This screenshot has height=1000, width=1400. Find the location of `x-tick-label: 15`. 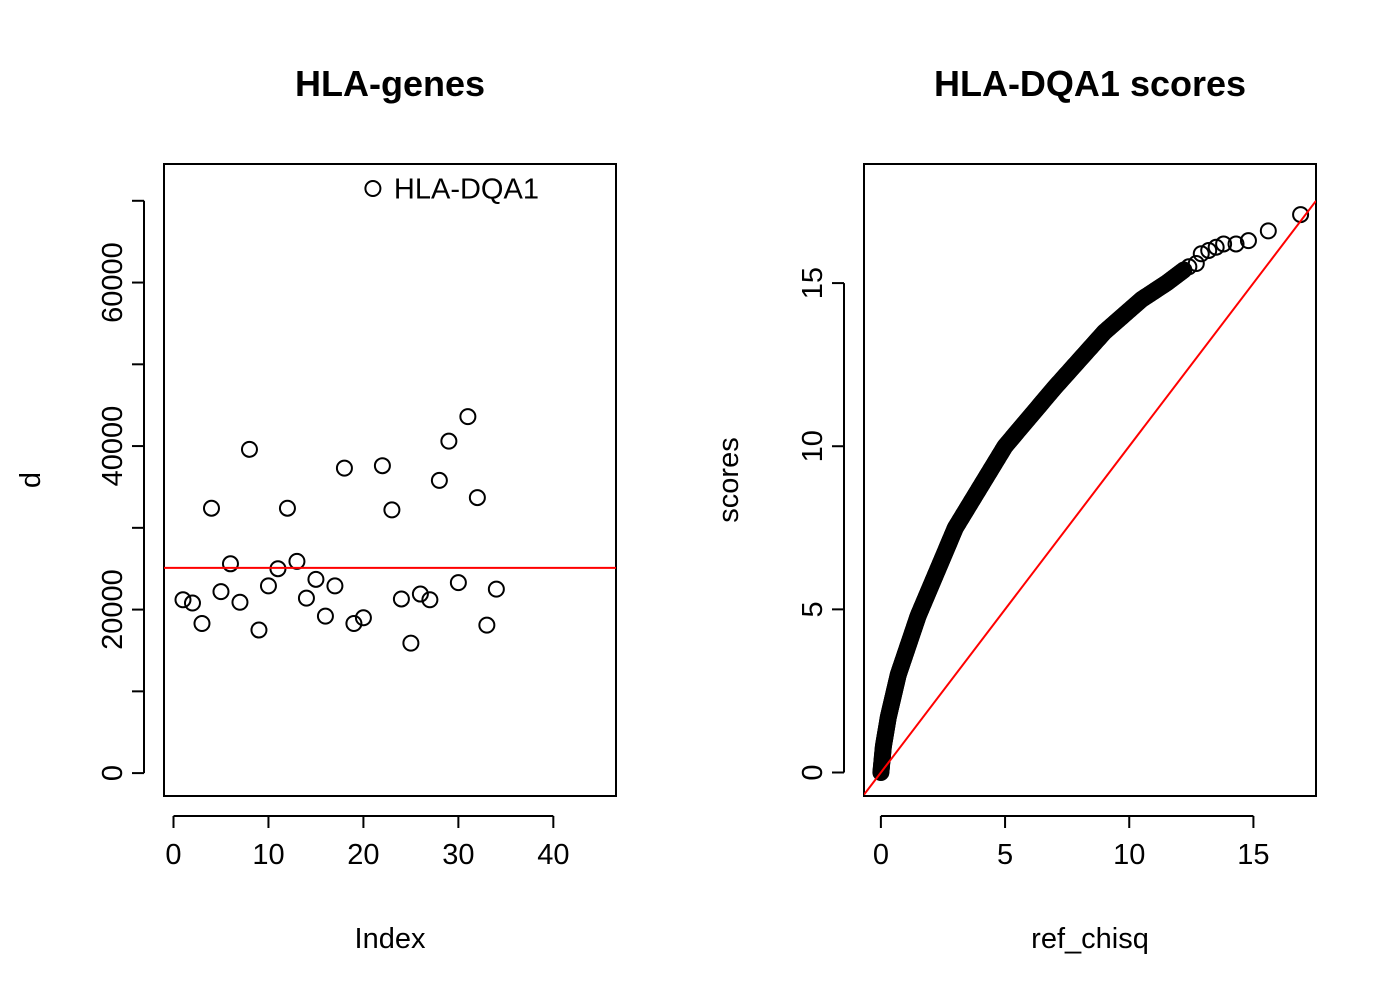

x-tick-label: 15 is located at coordinates (1253, 855).